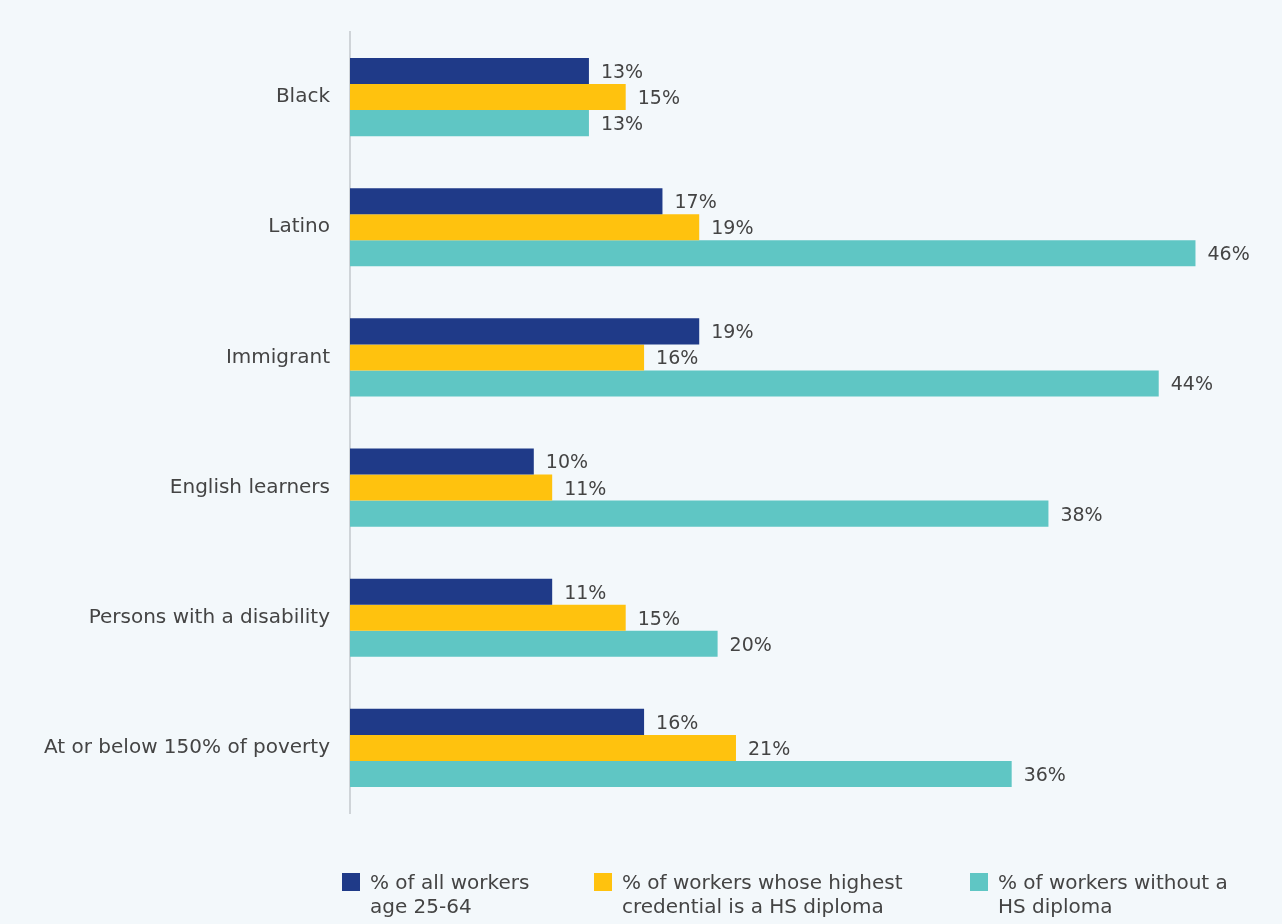 The height and width of the screenshot is (924, 1282). Describe the element at coordinates (278, 355) in the screenshot. I see `y-tick-label: Immigrant` at that location.